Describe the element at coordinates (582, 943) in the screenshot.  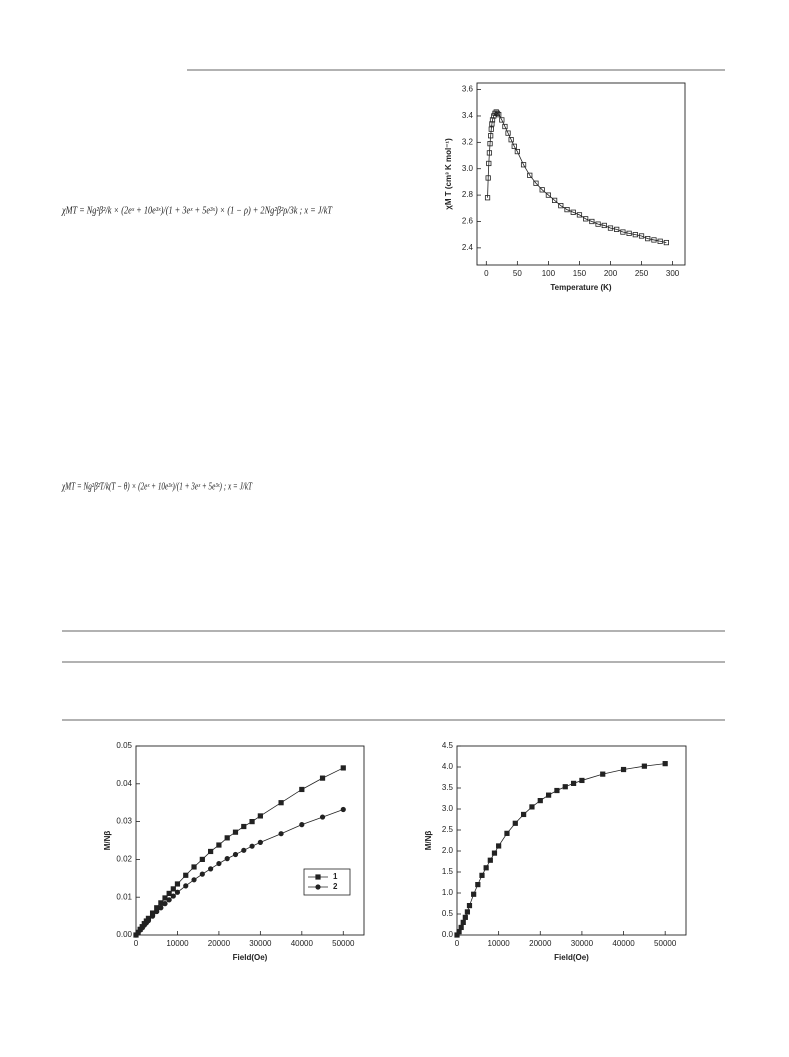
I see `x-tick-label: 30000` at that location.